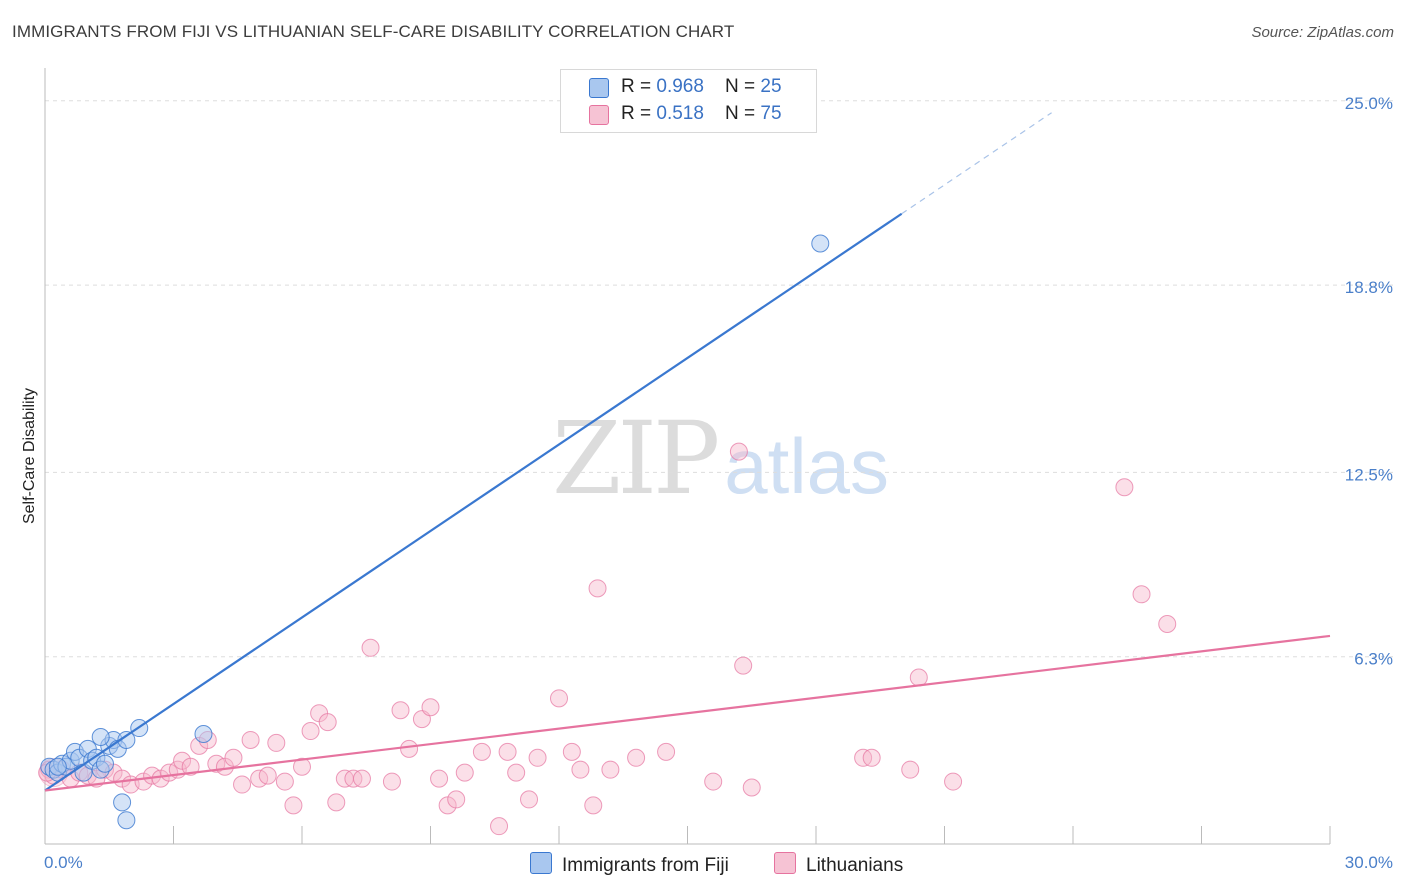 Image resolution: width=1406 pixels, height=892 pixels. What do you see at coordinates (645, 865) in the screenshot?
I see `bottom-legend-label-fiji: Immigrants from Fiji` at bounding box center [645, 865].